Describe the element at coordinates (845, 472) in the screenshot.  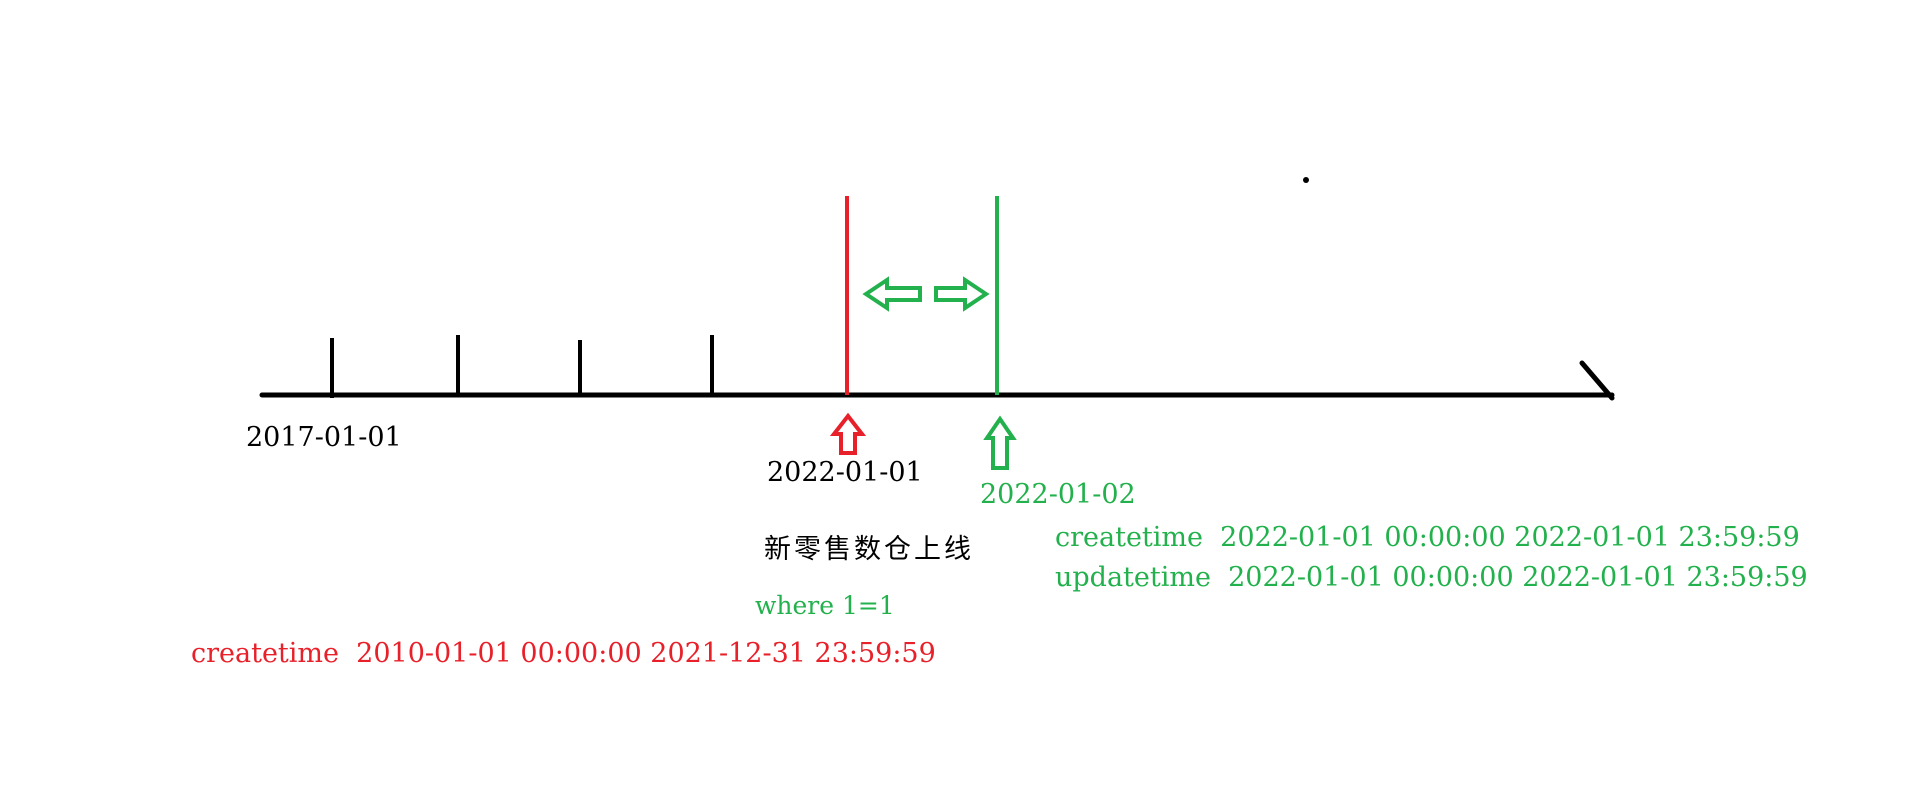
I see `red-date-label: 2022-01-01` at that location.